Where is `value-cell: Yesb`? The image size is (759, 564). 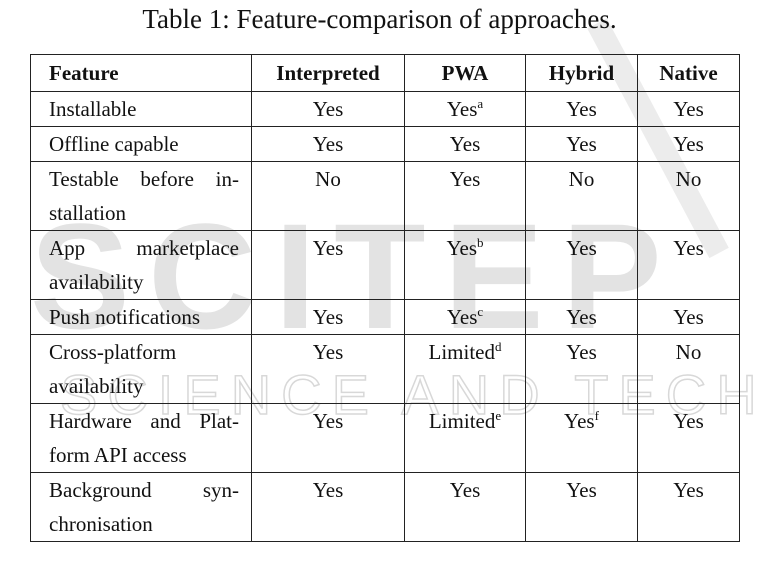 value-cell: Yesb is located at coordinates (465, 265).